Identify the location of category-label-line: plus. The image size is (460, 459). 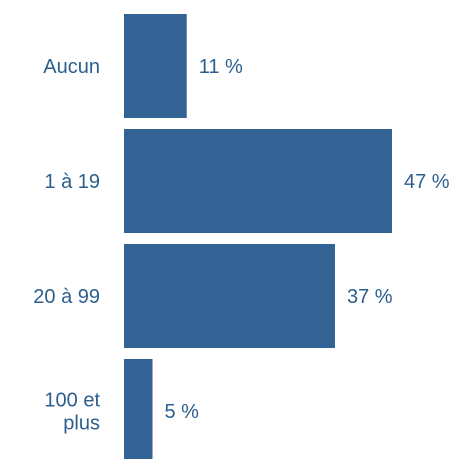
(81, 424).